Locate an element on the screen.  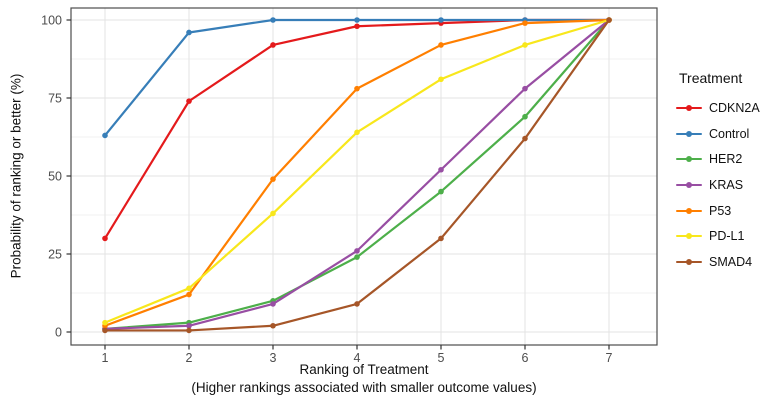
x-tick-label: 2 is located at coordinates (189, 358).